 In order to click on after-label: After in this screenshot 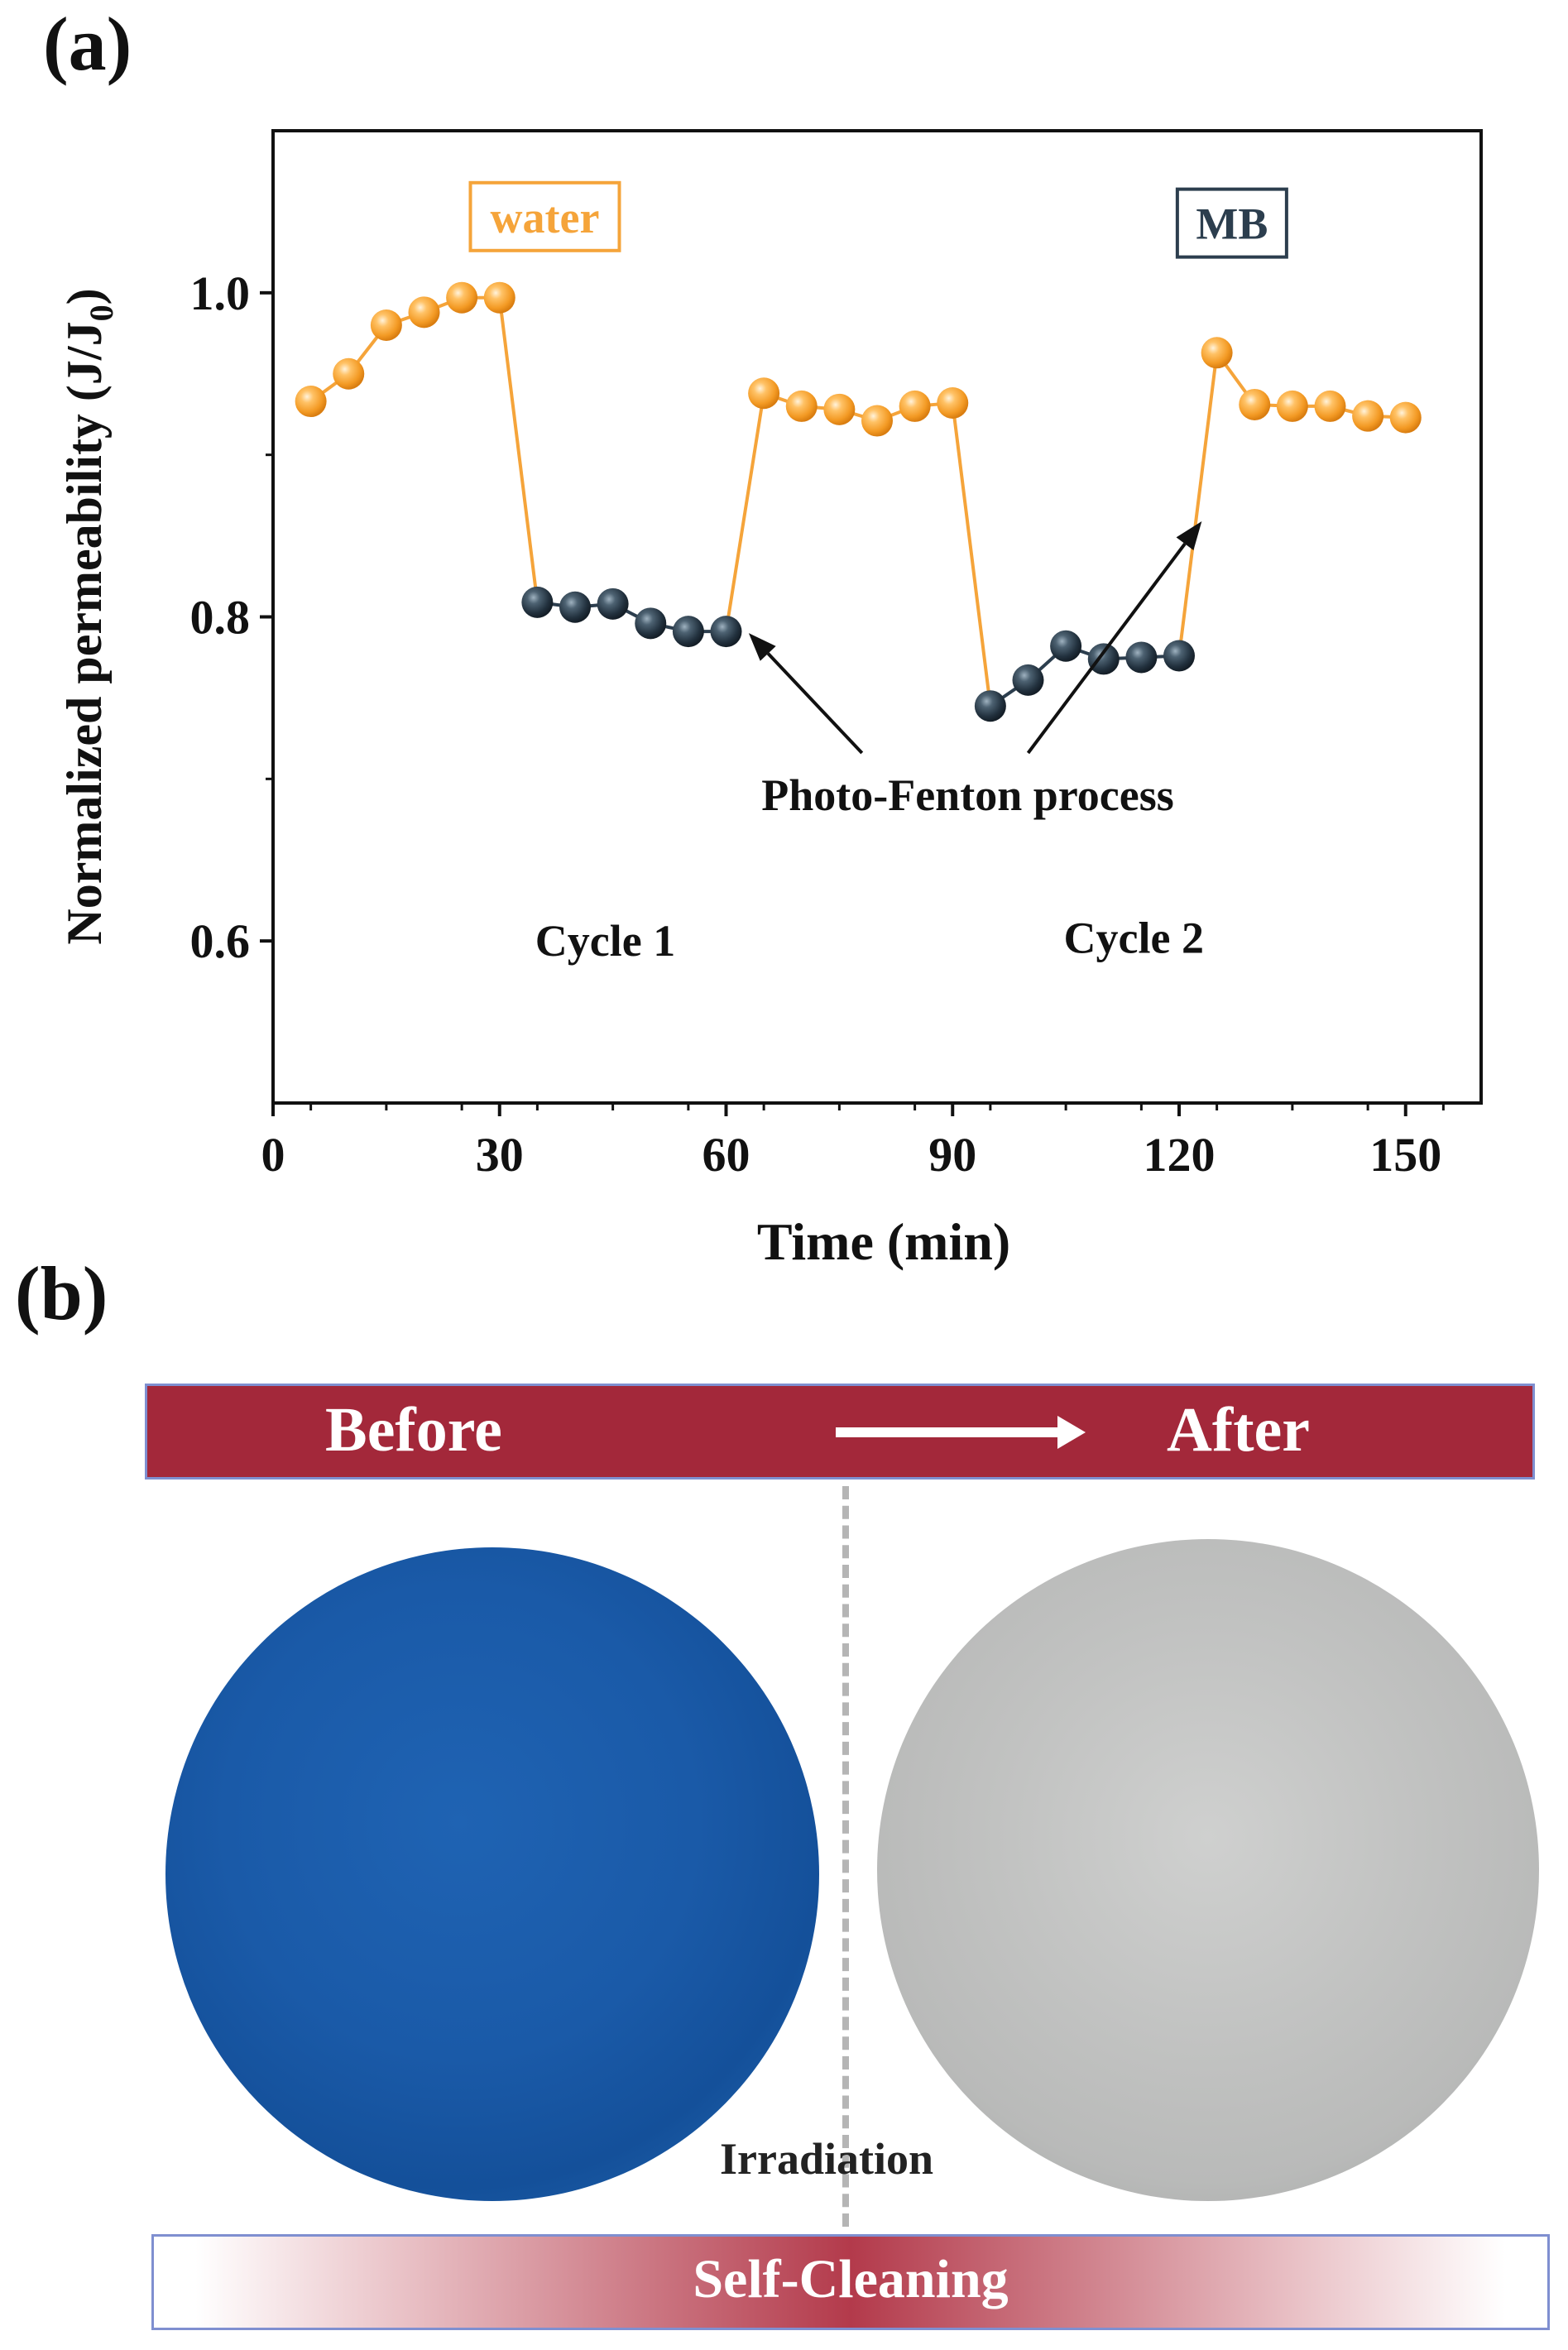, I will do `click(1239, 1430)`.